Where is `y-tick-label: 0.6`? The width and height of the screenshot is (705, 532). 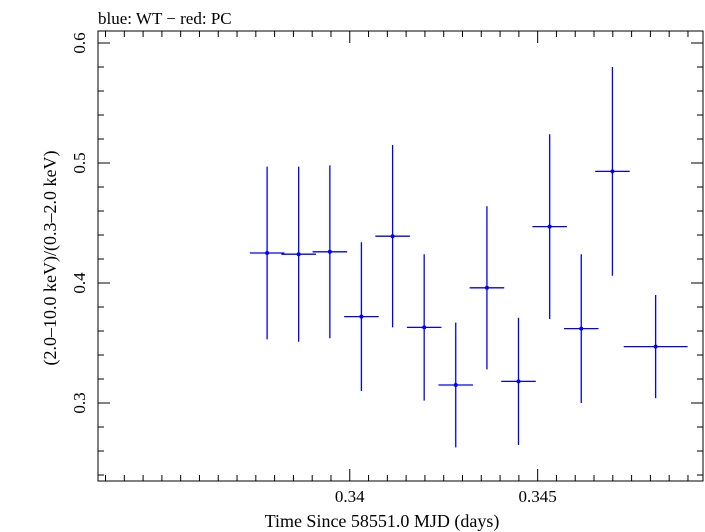
y-tick-label: 0.6 is located at coordinates (79, 42).